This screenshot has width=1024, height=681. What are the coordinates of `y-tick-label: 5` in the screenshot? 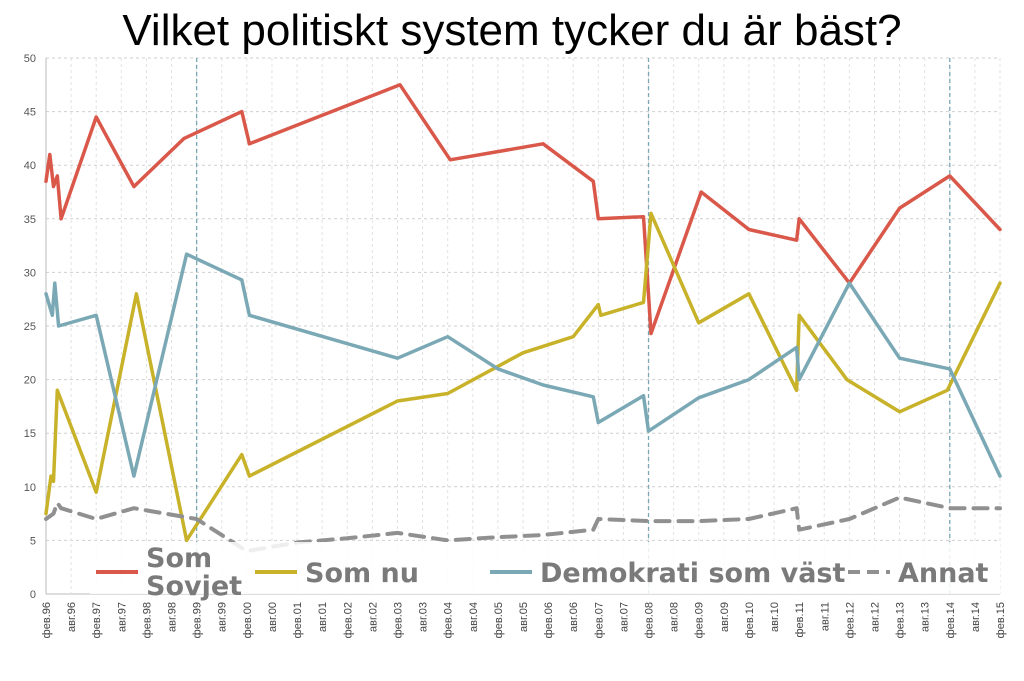 It's located at (33, 541).